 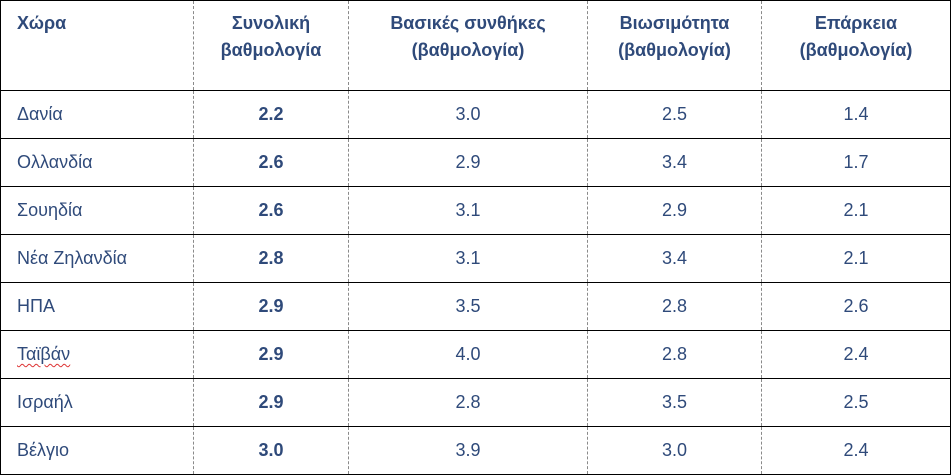 I want to click on basic-score-cell: 2.9, so click(x=468, y=162).